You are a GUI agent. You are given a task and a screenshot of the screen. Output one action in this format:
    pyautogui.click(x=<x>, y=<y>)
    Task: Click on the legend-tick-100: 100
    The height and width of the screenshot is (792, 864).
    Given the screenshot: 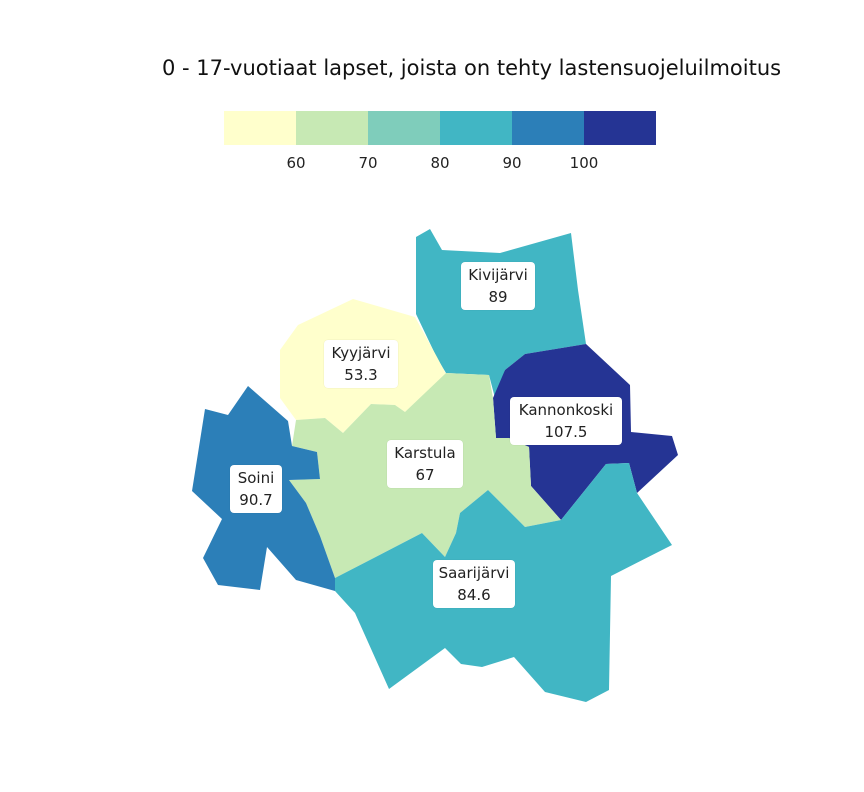 What is the action you would take?
    pyautogui.click(x=584, y=163)
    